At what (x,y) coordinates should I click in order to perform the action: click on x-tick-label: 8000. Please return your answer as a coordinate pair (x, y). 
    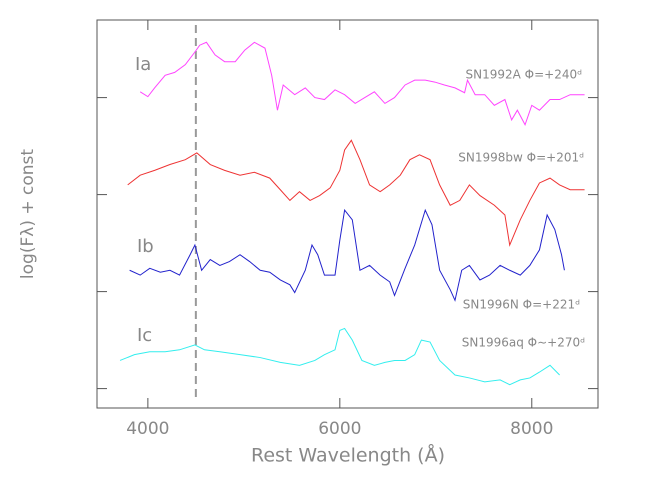
    Looking at the image, I should click on (531, 429).